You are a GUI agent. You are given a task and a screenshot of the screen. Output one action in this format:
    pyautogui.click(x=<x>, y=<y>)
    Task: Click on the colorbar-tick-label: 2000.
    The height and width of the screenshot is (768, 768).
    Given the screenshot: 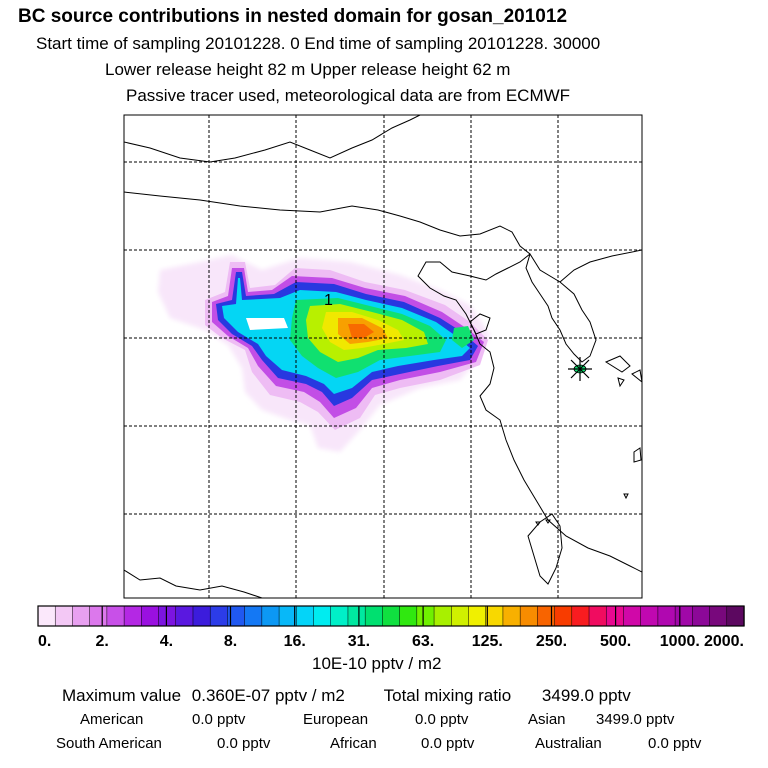 What is the action you would take?
    pyautogui.click(x=724, y=641)
    